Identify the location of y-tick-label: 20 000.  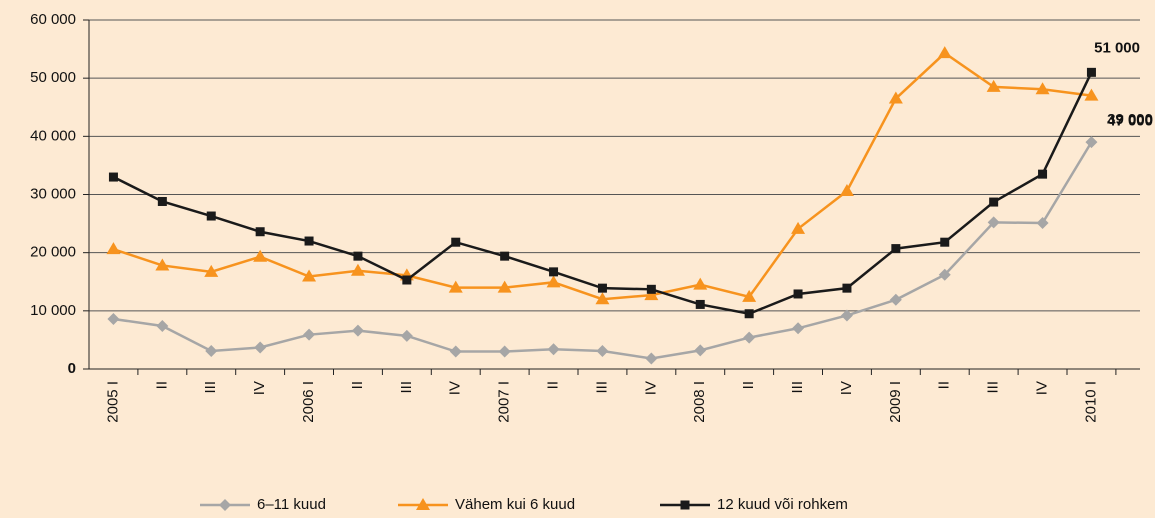
(53, 252).